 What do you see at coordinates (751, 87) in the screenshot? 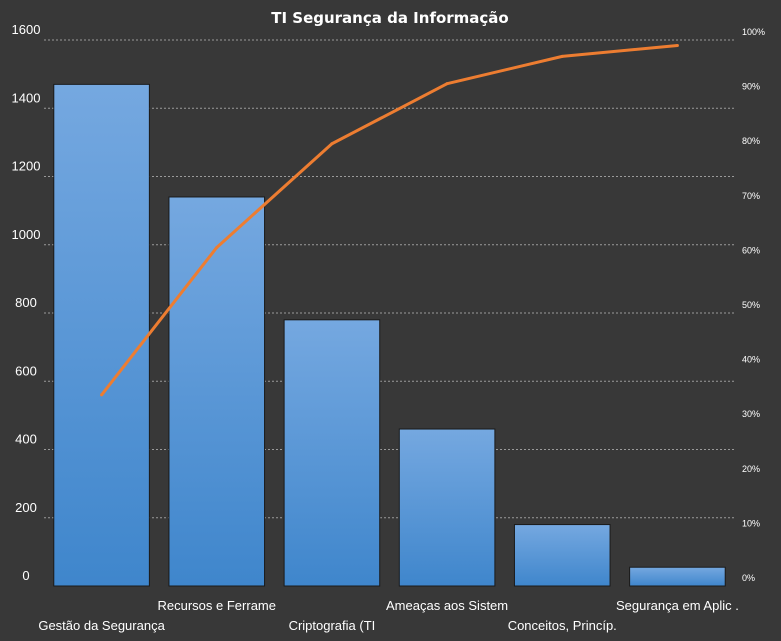
I see `right-tick-label: 90%` at bounding box center [751, 87].